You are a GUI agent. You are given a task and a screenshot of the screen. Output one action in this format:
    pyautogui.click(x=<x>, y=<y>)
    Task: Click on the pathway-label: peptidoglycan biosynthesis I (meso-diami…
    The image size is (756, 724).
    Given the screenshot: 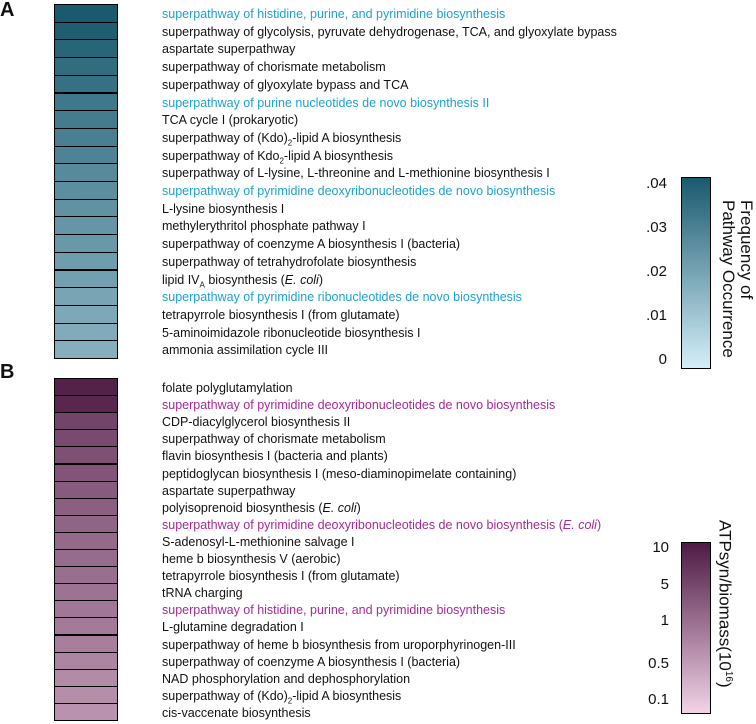 What is the action you would take?
    pyautogui.click(x=339, y=474)
    